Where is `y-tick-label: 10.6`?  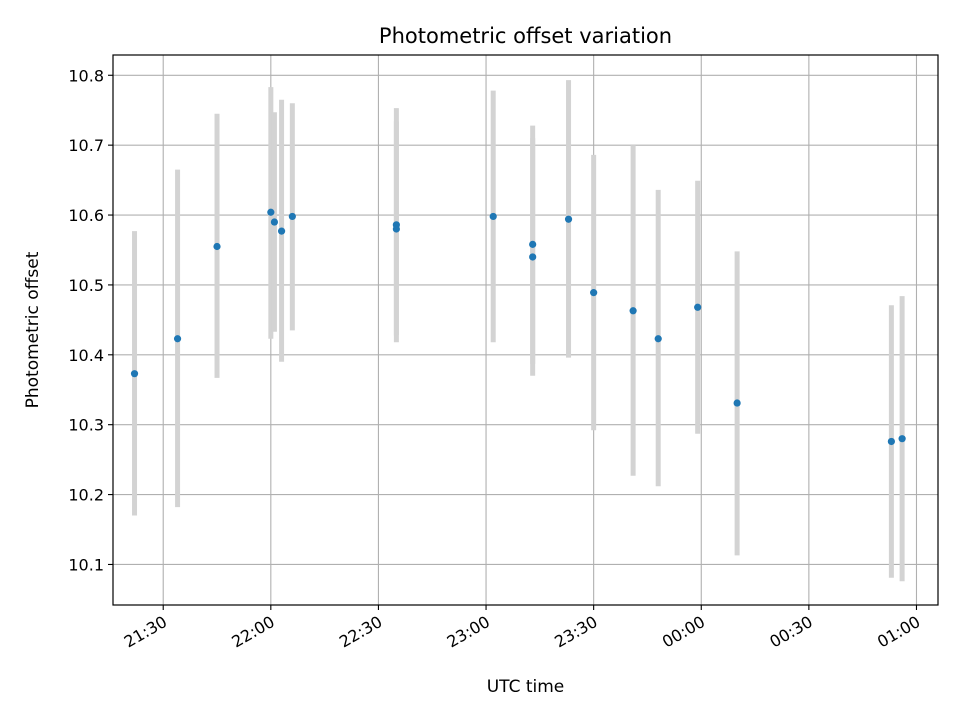 y-tick-label: 10.6 is located at coordinates (86, 215).